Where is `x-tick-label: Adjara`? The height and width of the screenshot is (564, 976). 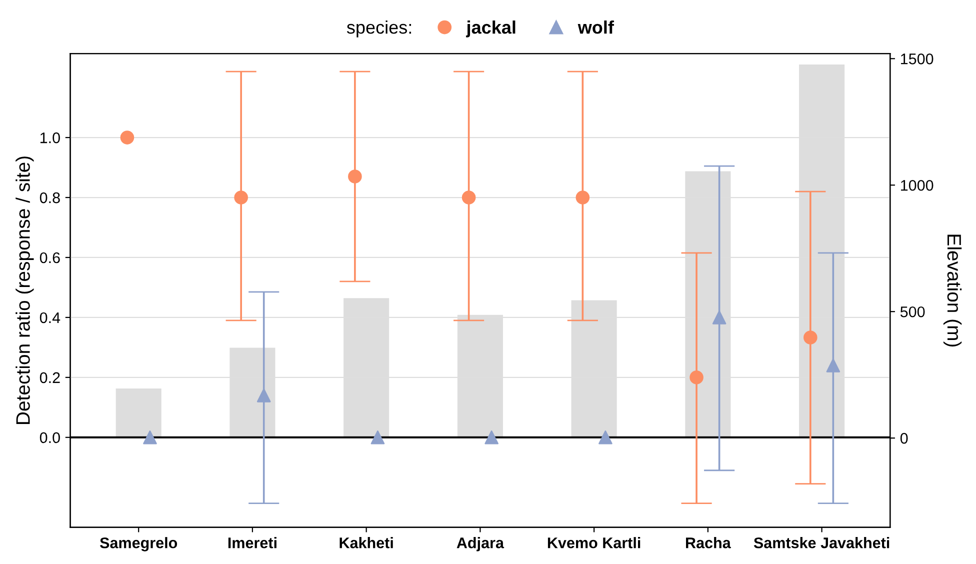 x-tick-label: Adjara is located at coordinates (480, 544).